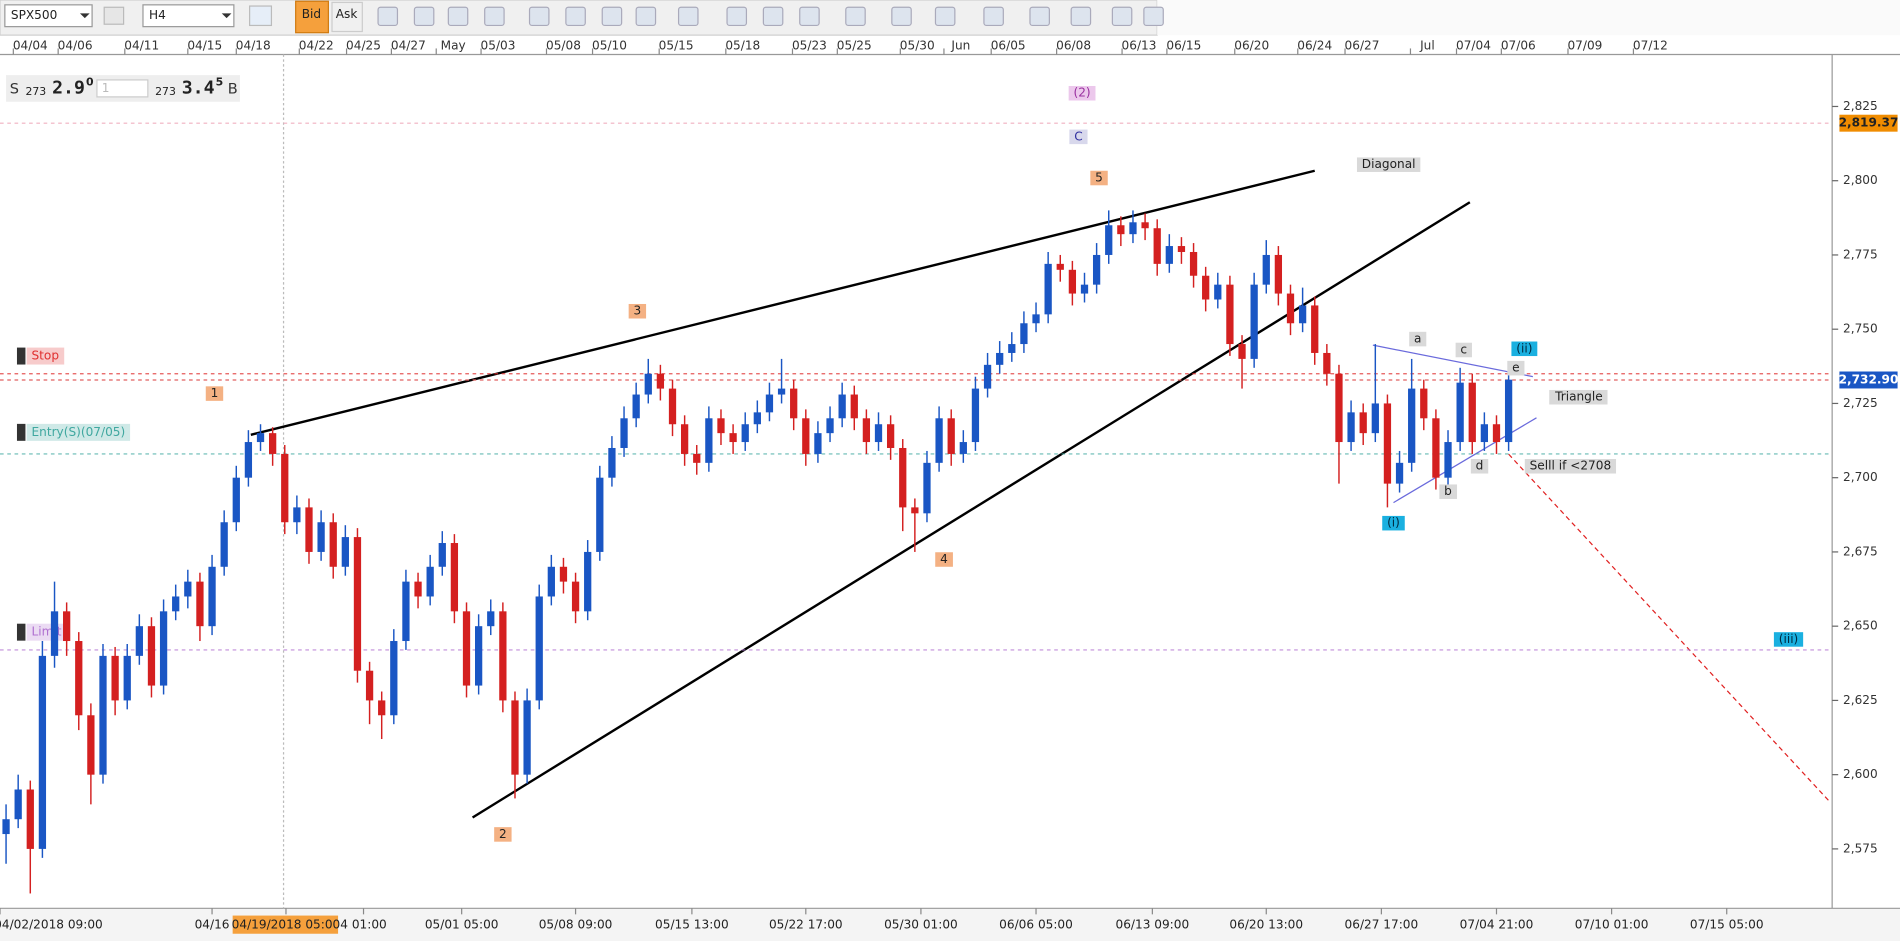 The width and height of the screenshot is (1900, 941). Describe the element at coordinates (1036, 925) in the screenshot. I see `bottom-date-label: 06/06 05:00` at that location.